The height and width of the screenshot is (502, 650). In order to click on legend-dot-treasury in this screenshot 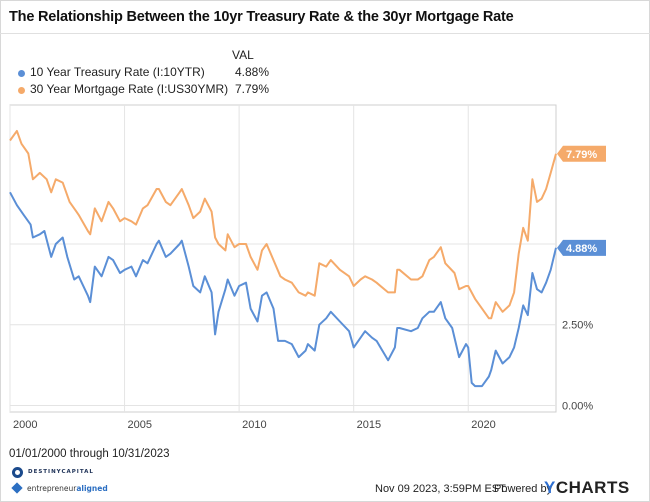, I will do `click(21, 73)`.